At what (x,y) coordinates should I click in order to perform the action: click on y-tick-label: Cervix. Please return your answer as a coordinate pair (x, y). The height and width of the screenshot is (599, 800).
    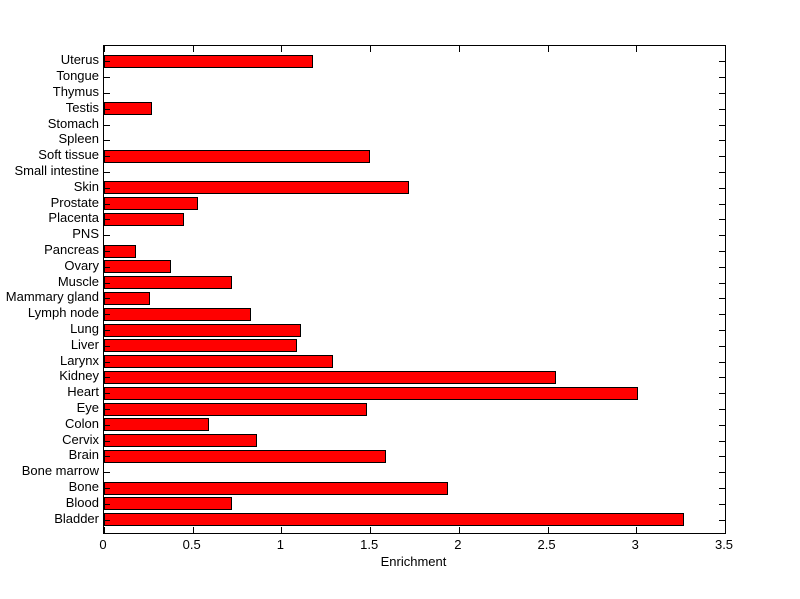
    Looking at the image, I should click on (80, 439).